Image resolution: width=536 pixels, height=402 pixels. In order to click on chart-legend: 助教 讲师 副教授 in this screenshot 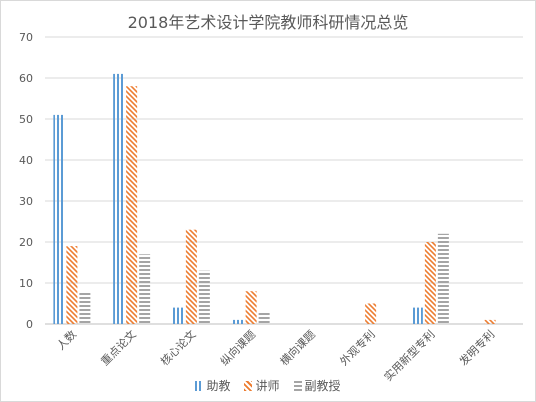, I will do `click(268, 385)`.